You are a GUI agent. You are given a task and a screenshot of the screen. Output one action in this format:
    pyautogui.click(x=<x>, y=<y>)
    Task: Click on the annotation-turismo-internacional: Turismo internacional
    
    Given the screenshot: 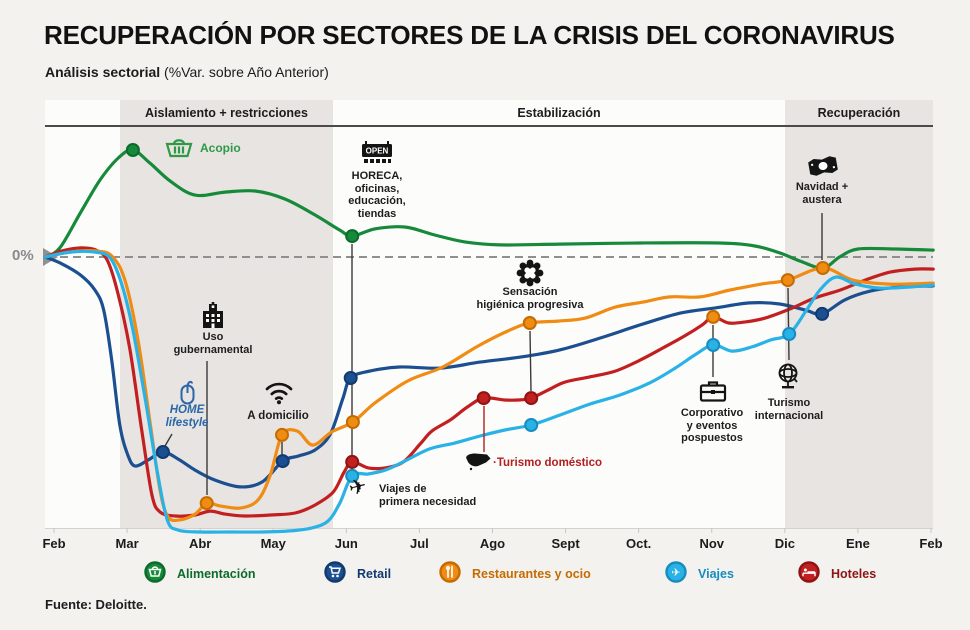 What is the action you would take?
    pyautogui.click(x=789, y=409)
    